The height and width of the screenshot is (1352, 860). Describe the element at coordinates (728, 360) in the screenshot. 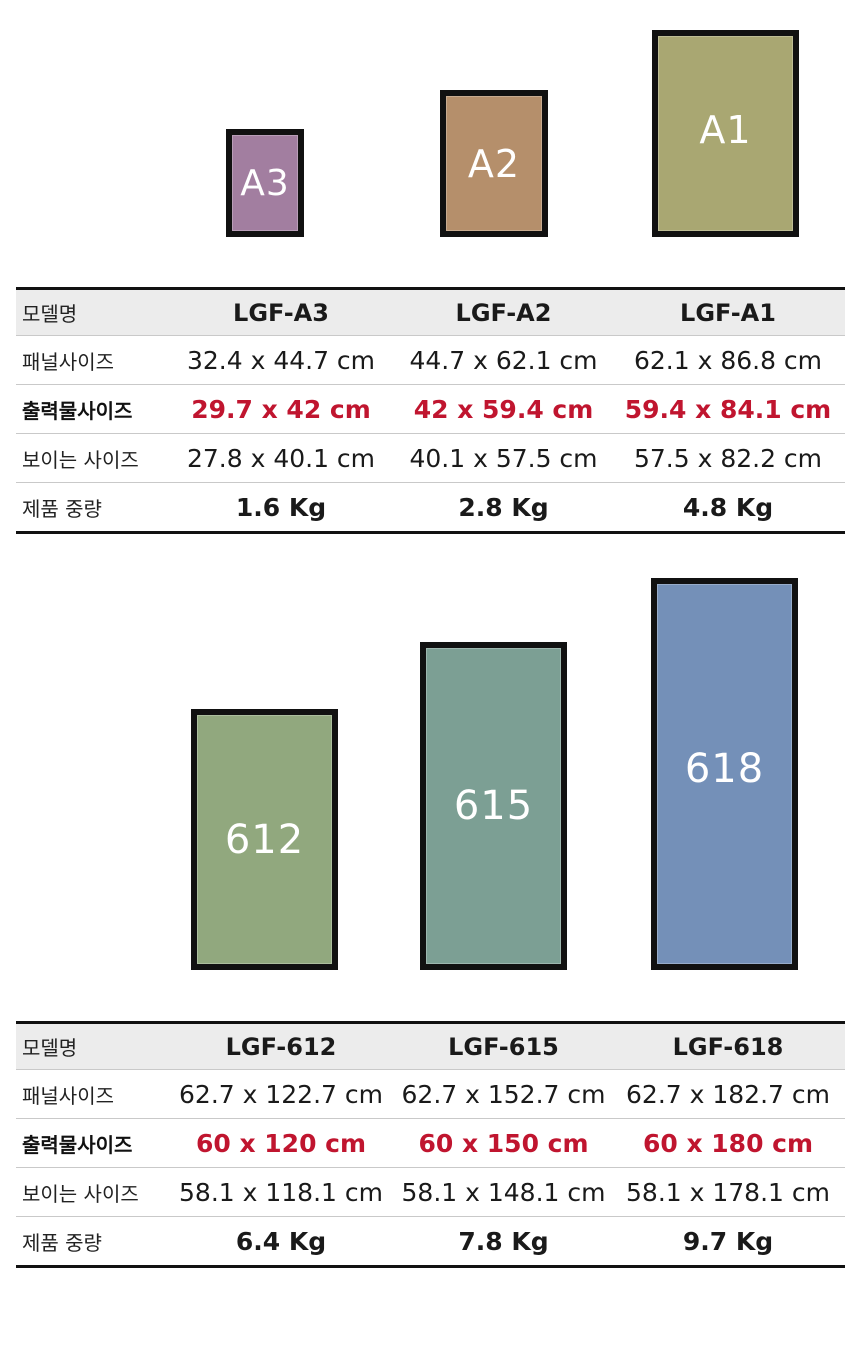

I see `panel-size: 62.1 x 86.8 cm` at that location.